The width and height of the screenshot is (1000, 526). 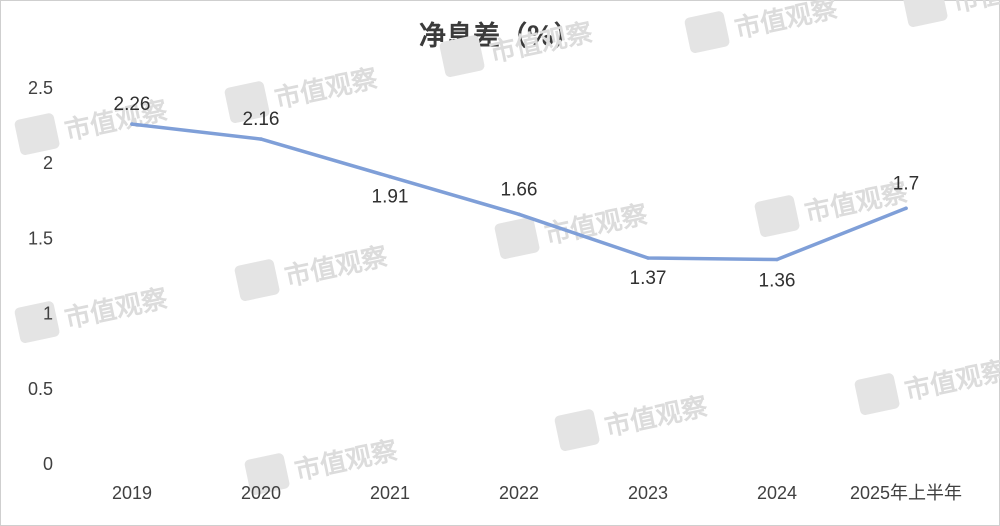 I want to click on x-tick-label: 2021, so click(x=390, y=493).